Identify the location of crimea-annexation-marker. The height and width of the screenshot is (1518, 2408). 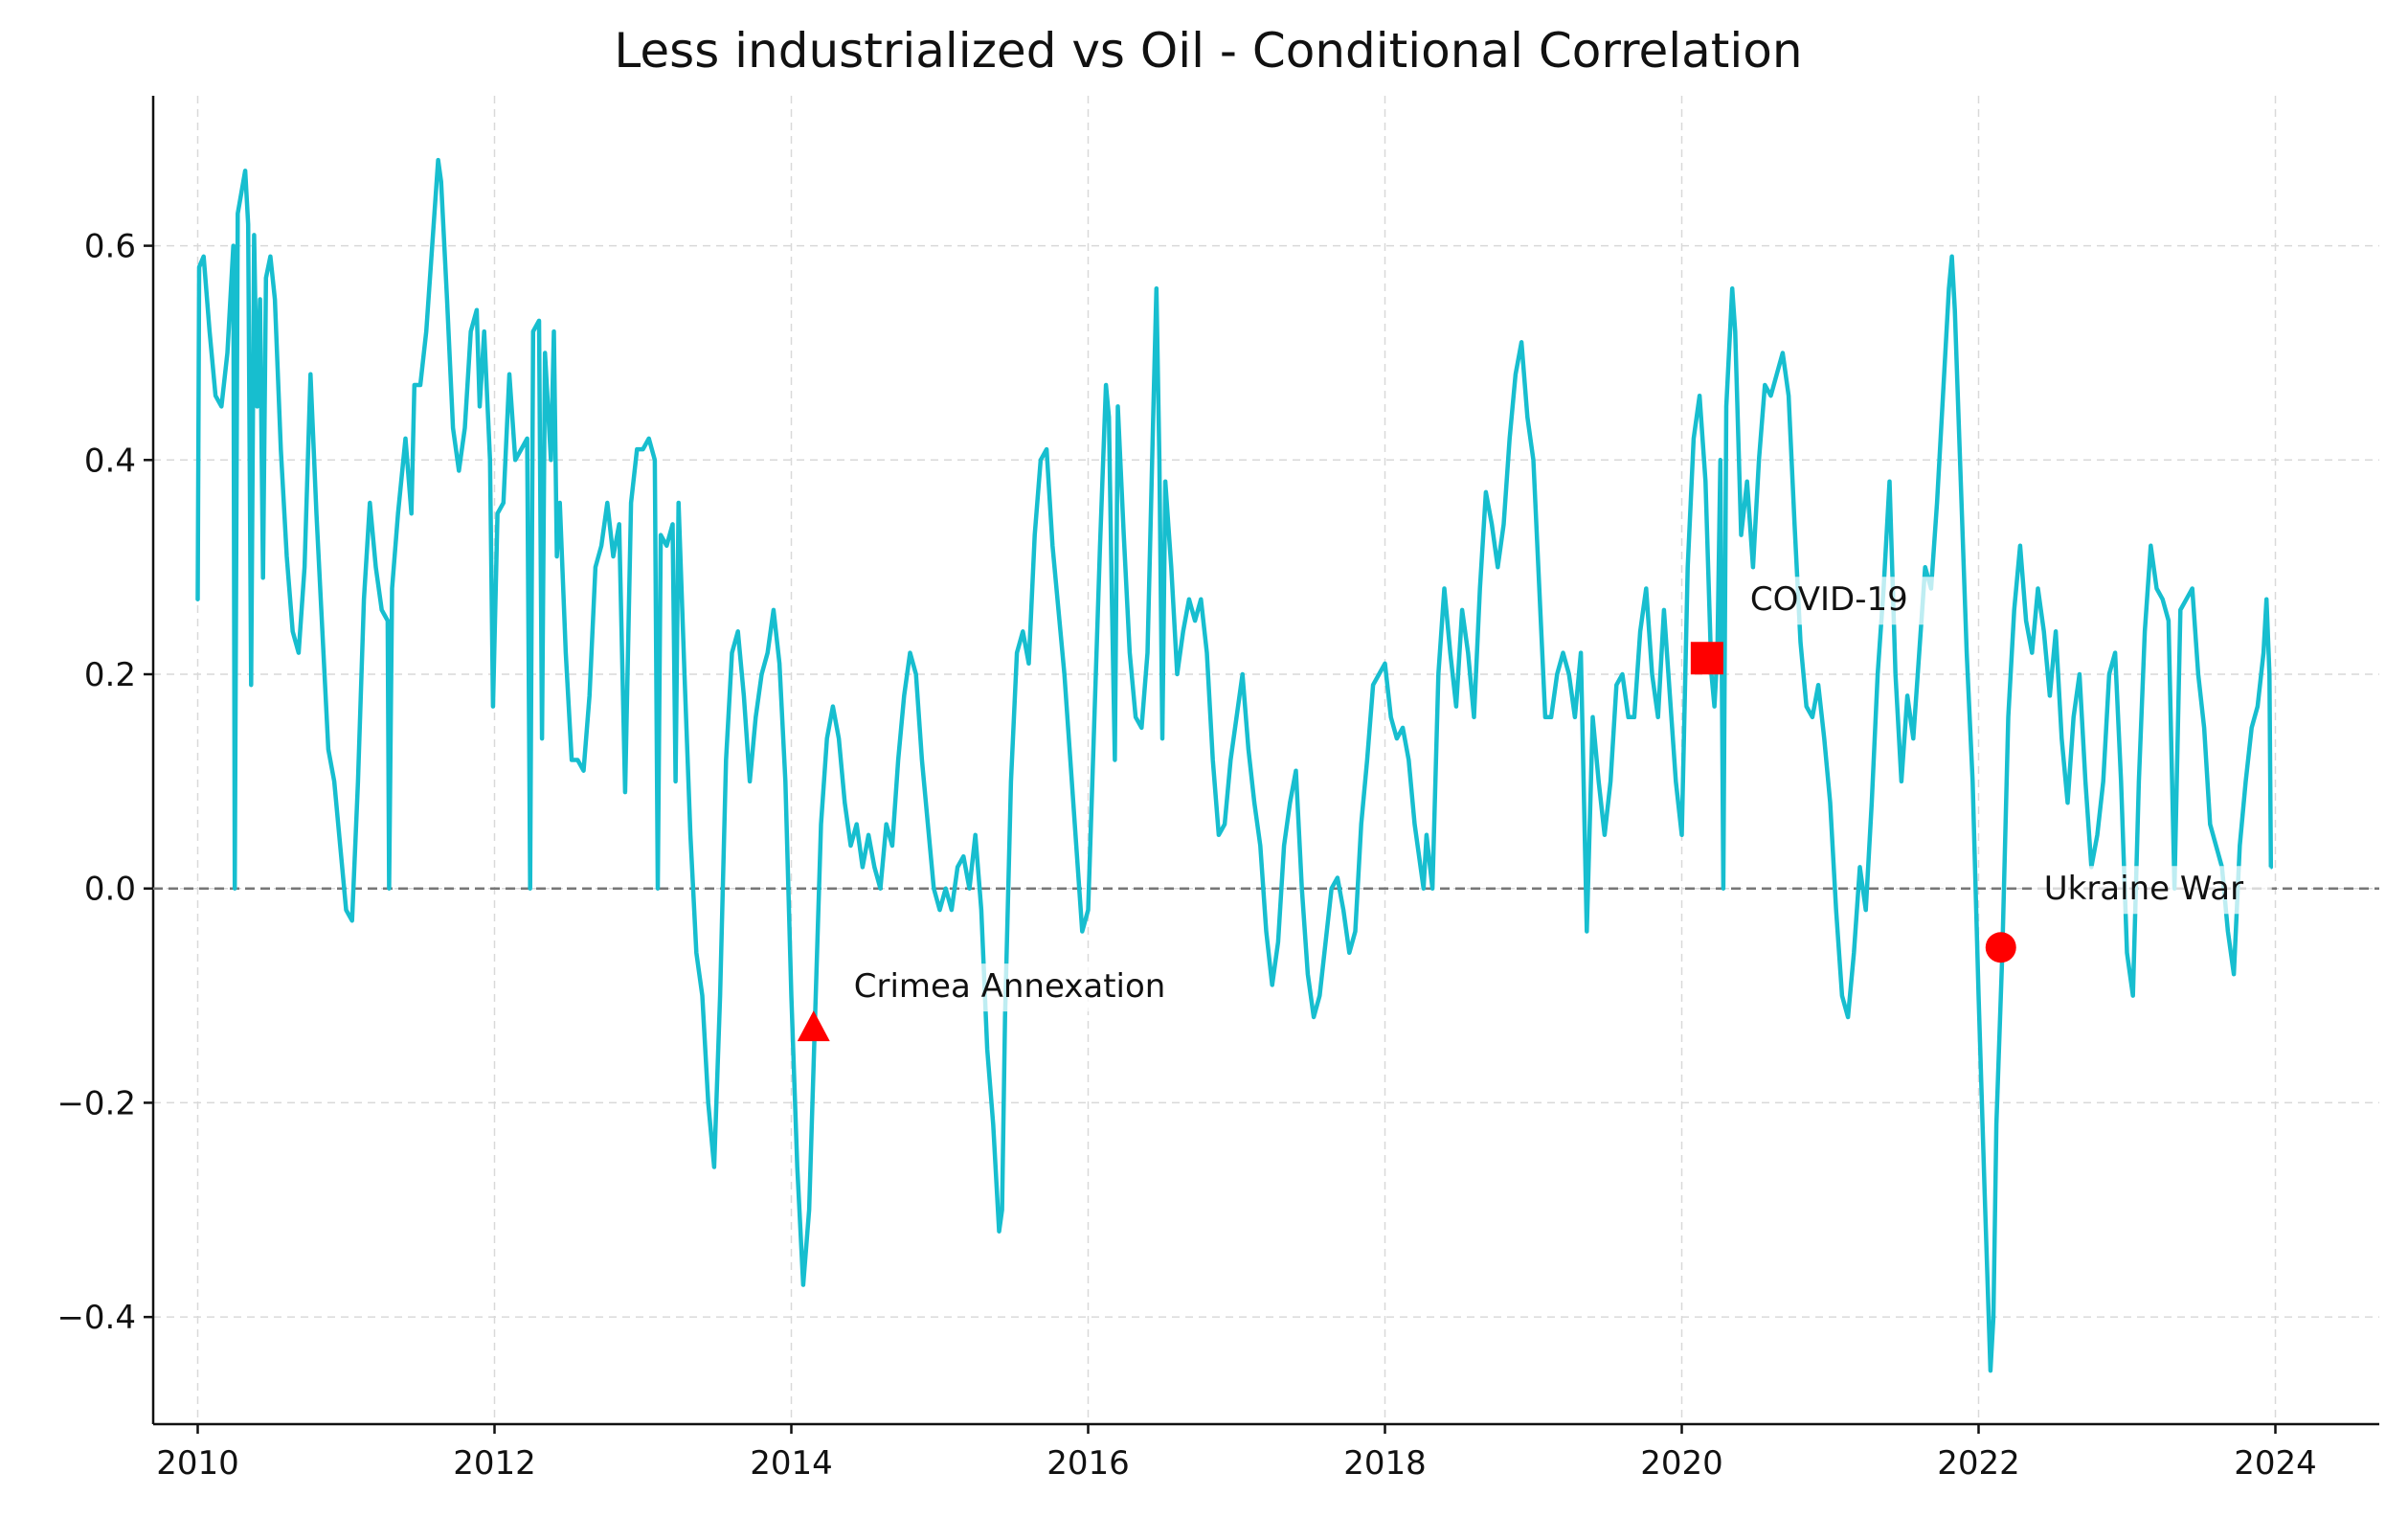
(813, 1026).